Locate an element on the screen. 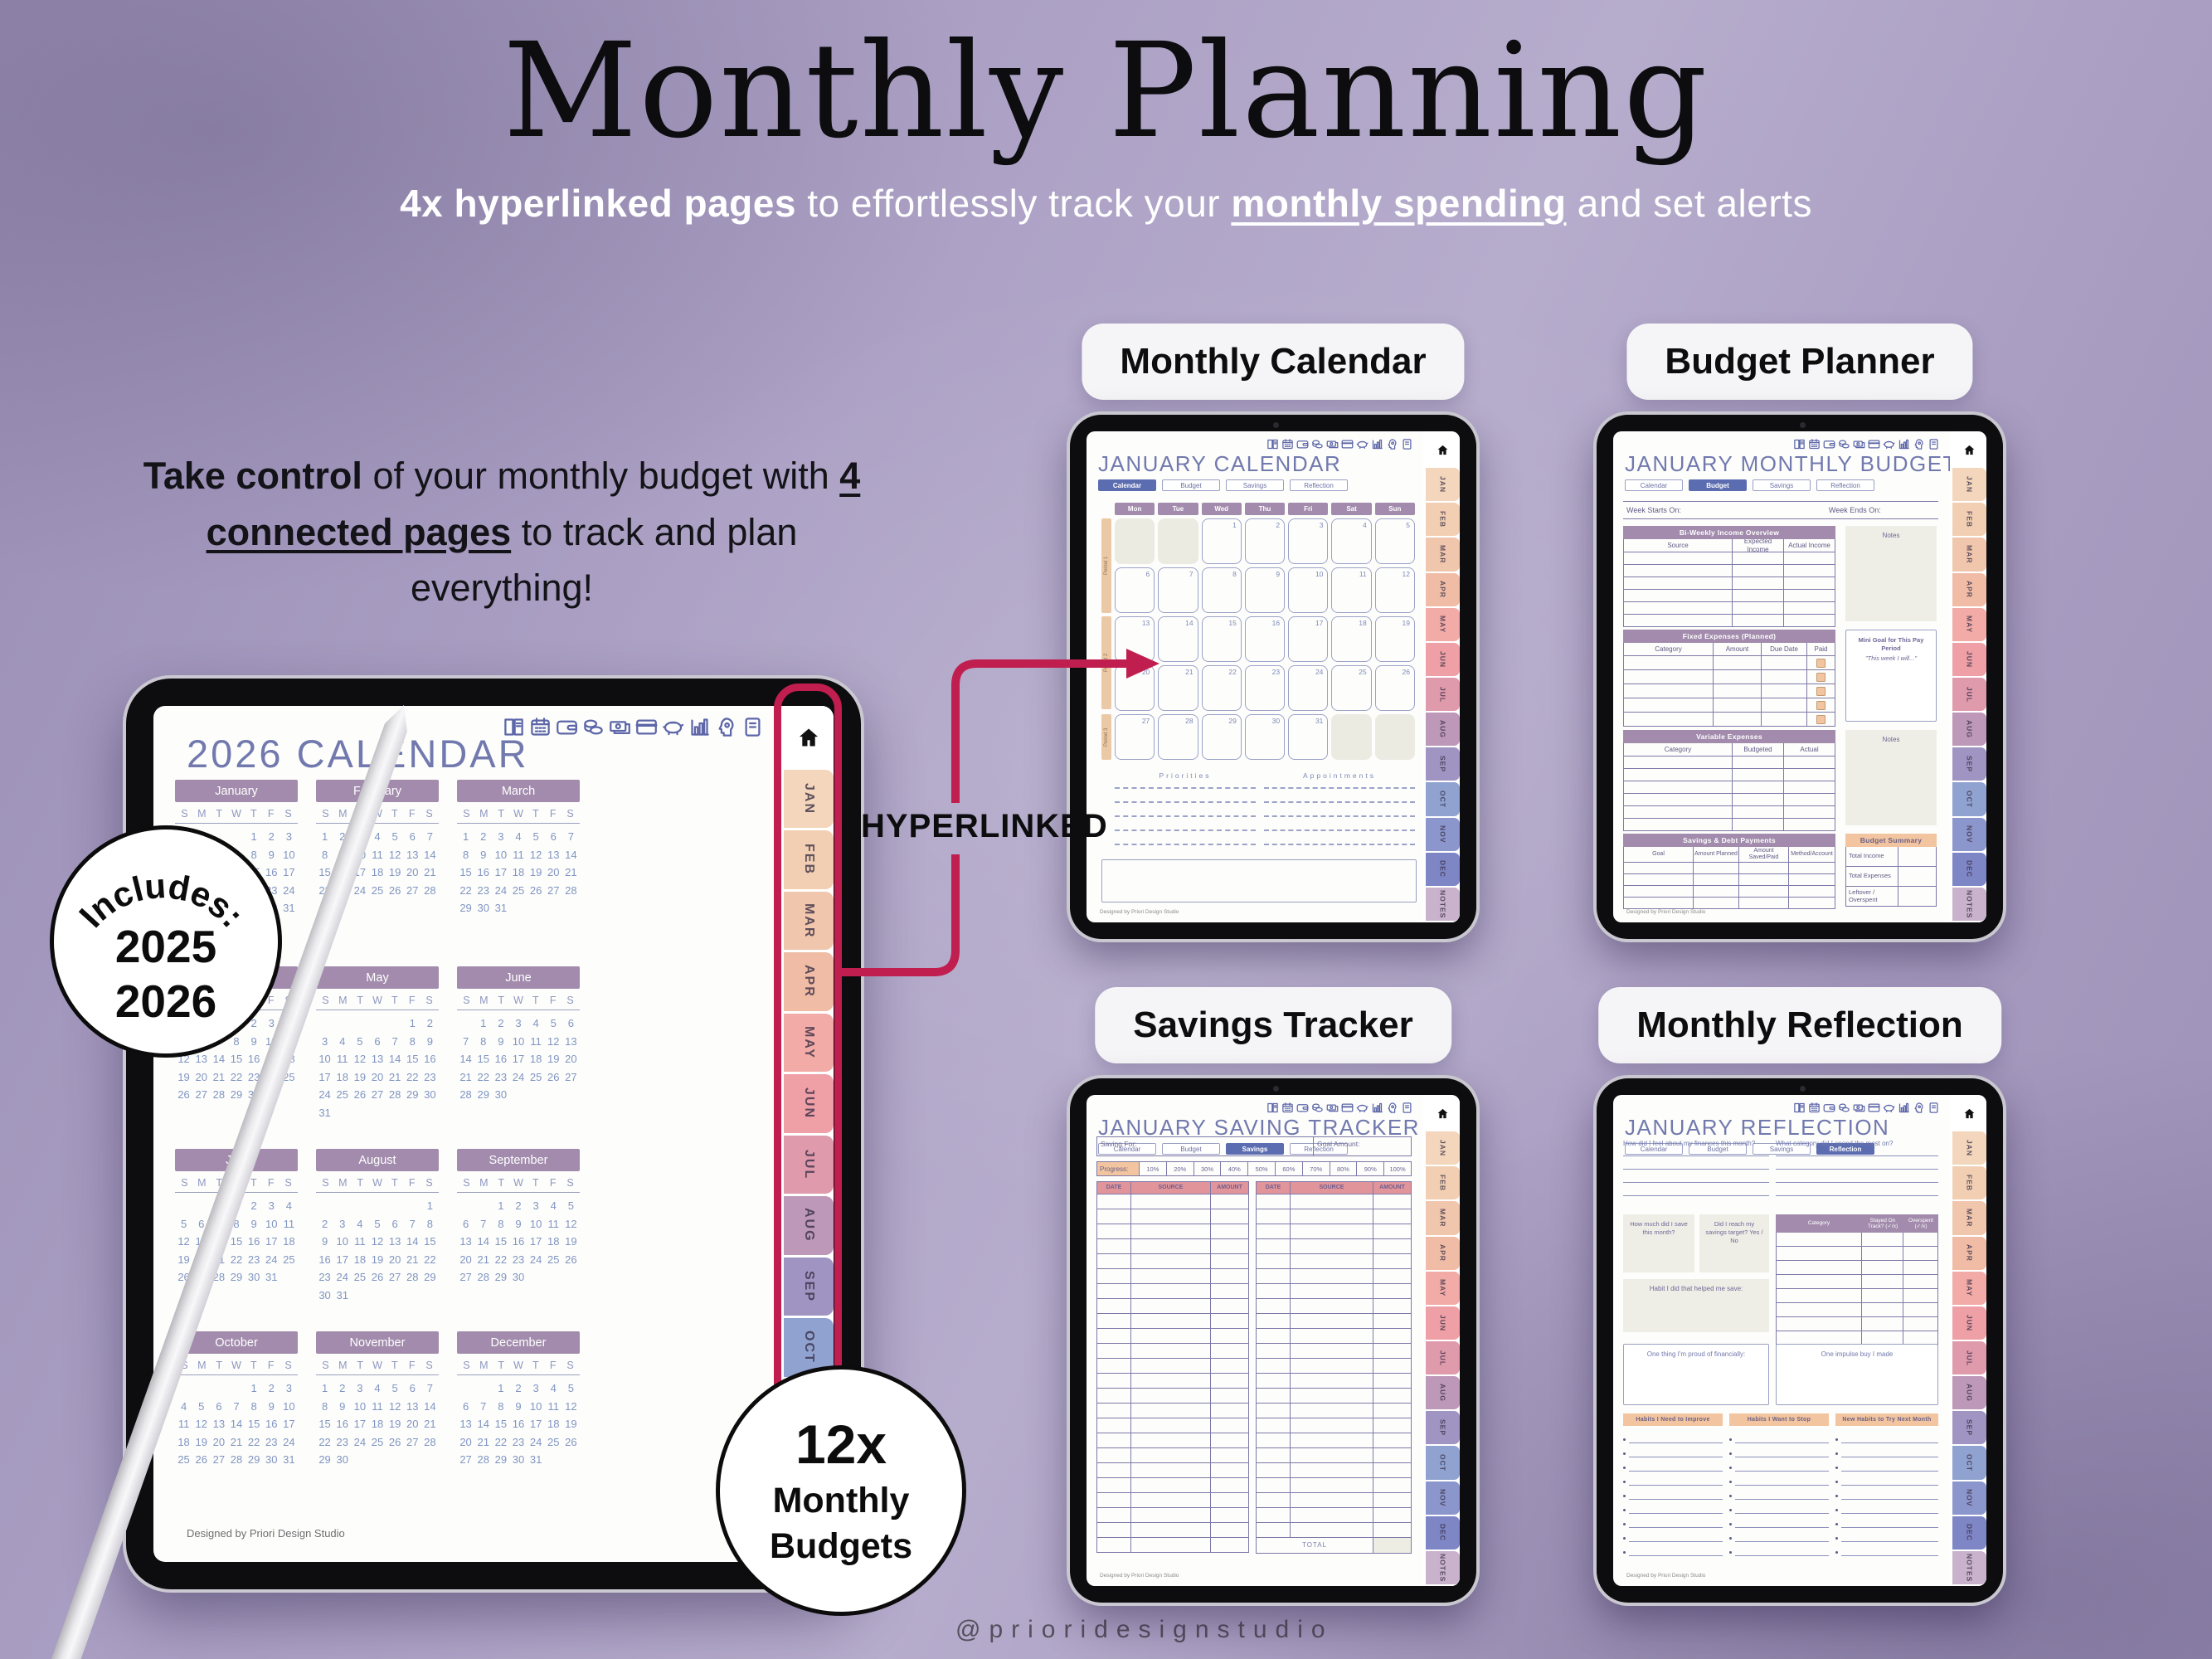  day-number: 8 is located at coordinates (324, 854).